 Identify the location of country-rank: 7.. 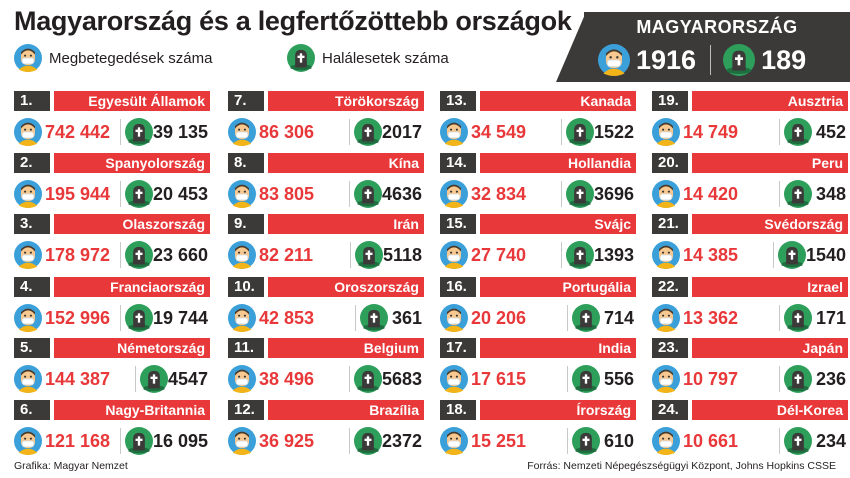
(246, 101).